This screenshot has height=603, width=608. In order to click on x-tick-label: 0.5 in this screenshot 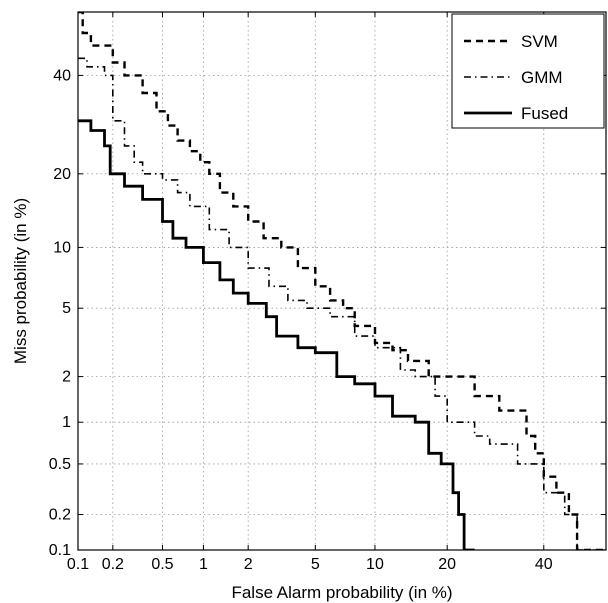, I will do `click(162, 564)`.